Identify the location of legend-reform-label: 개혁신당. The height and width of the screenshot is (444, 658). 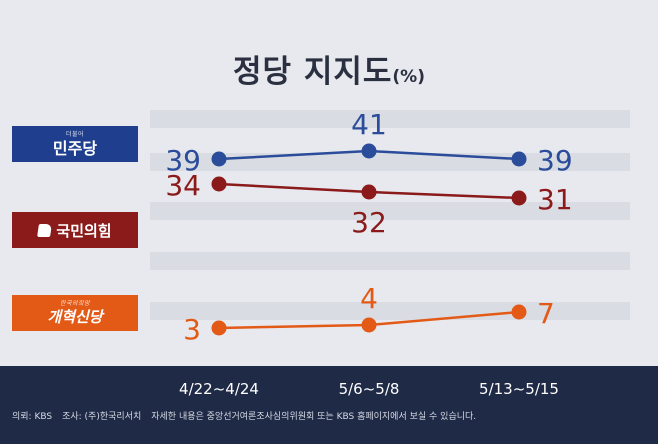
(75, 316).